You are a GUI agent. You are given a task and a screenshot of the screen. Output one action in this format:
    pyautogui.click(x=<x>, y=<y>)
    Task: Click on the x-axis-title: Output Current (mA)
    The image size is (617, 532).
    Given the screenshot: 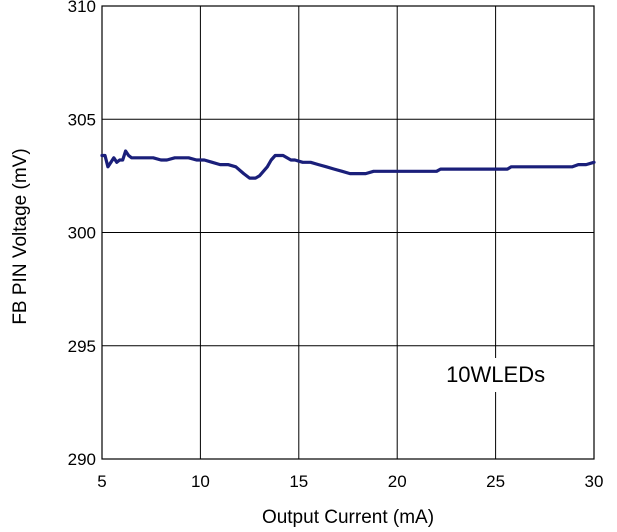 What is the action you would take?
    pyautogui.click(x=348, y=517)
    